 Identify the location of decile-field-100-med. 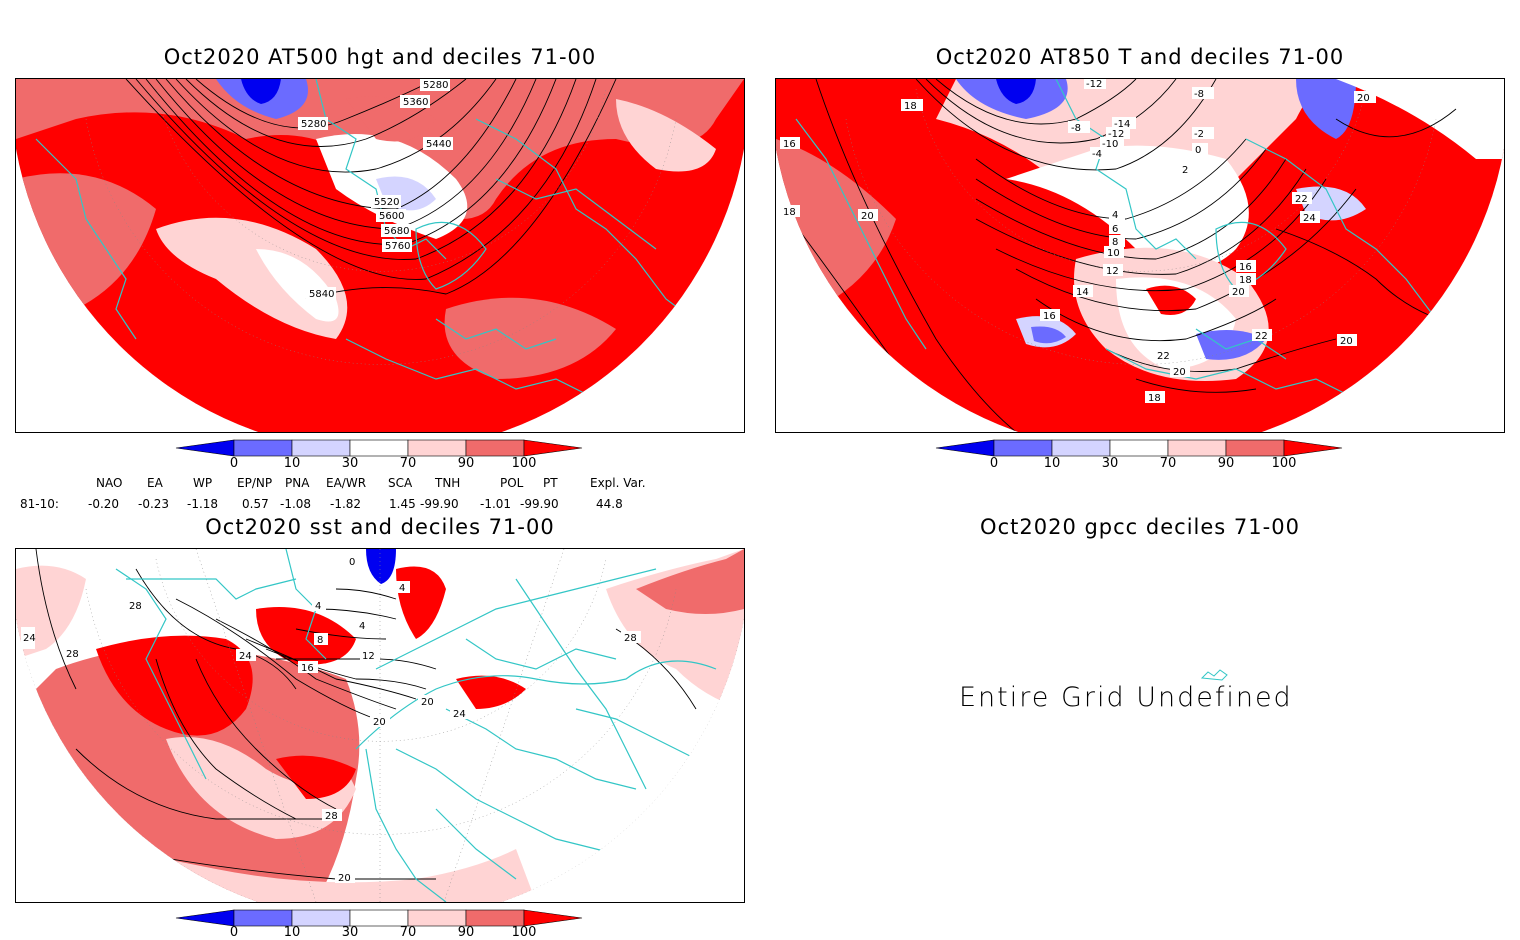
(491, 692).